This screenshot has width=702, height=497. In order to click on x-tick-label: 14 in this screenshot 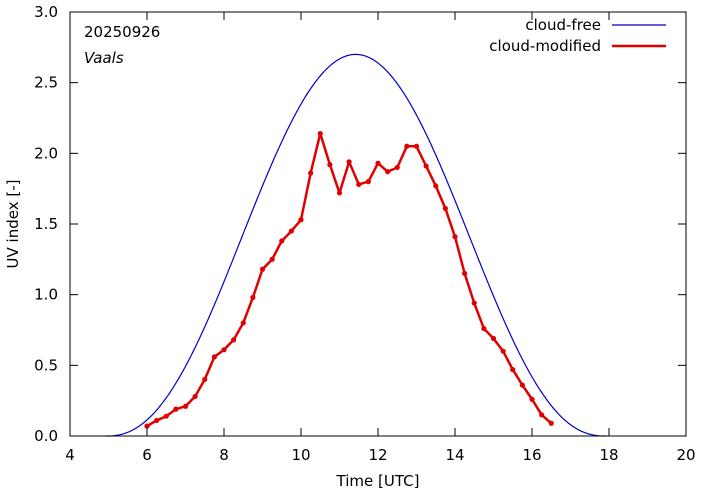, I will do `click(454, 455)`.